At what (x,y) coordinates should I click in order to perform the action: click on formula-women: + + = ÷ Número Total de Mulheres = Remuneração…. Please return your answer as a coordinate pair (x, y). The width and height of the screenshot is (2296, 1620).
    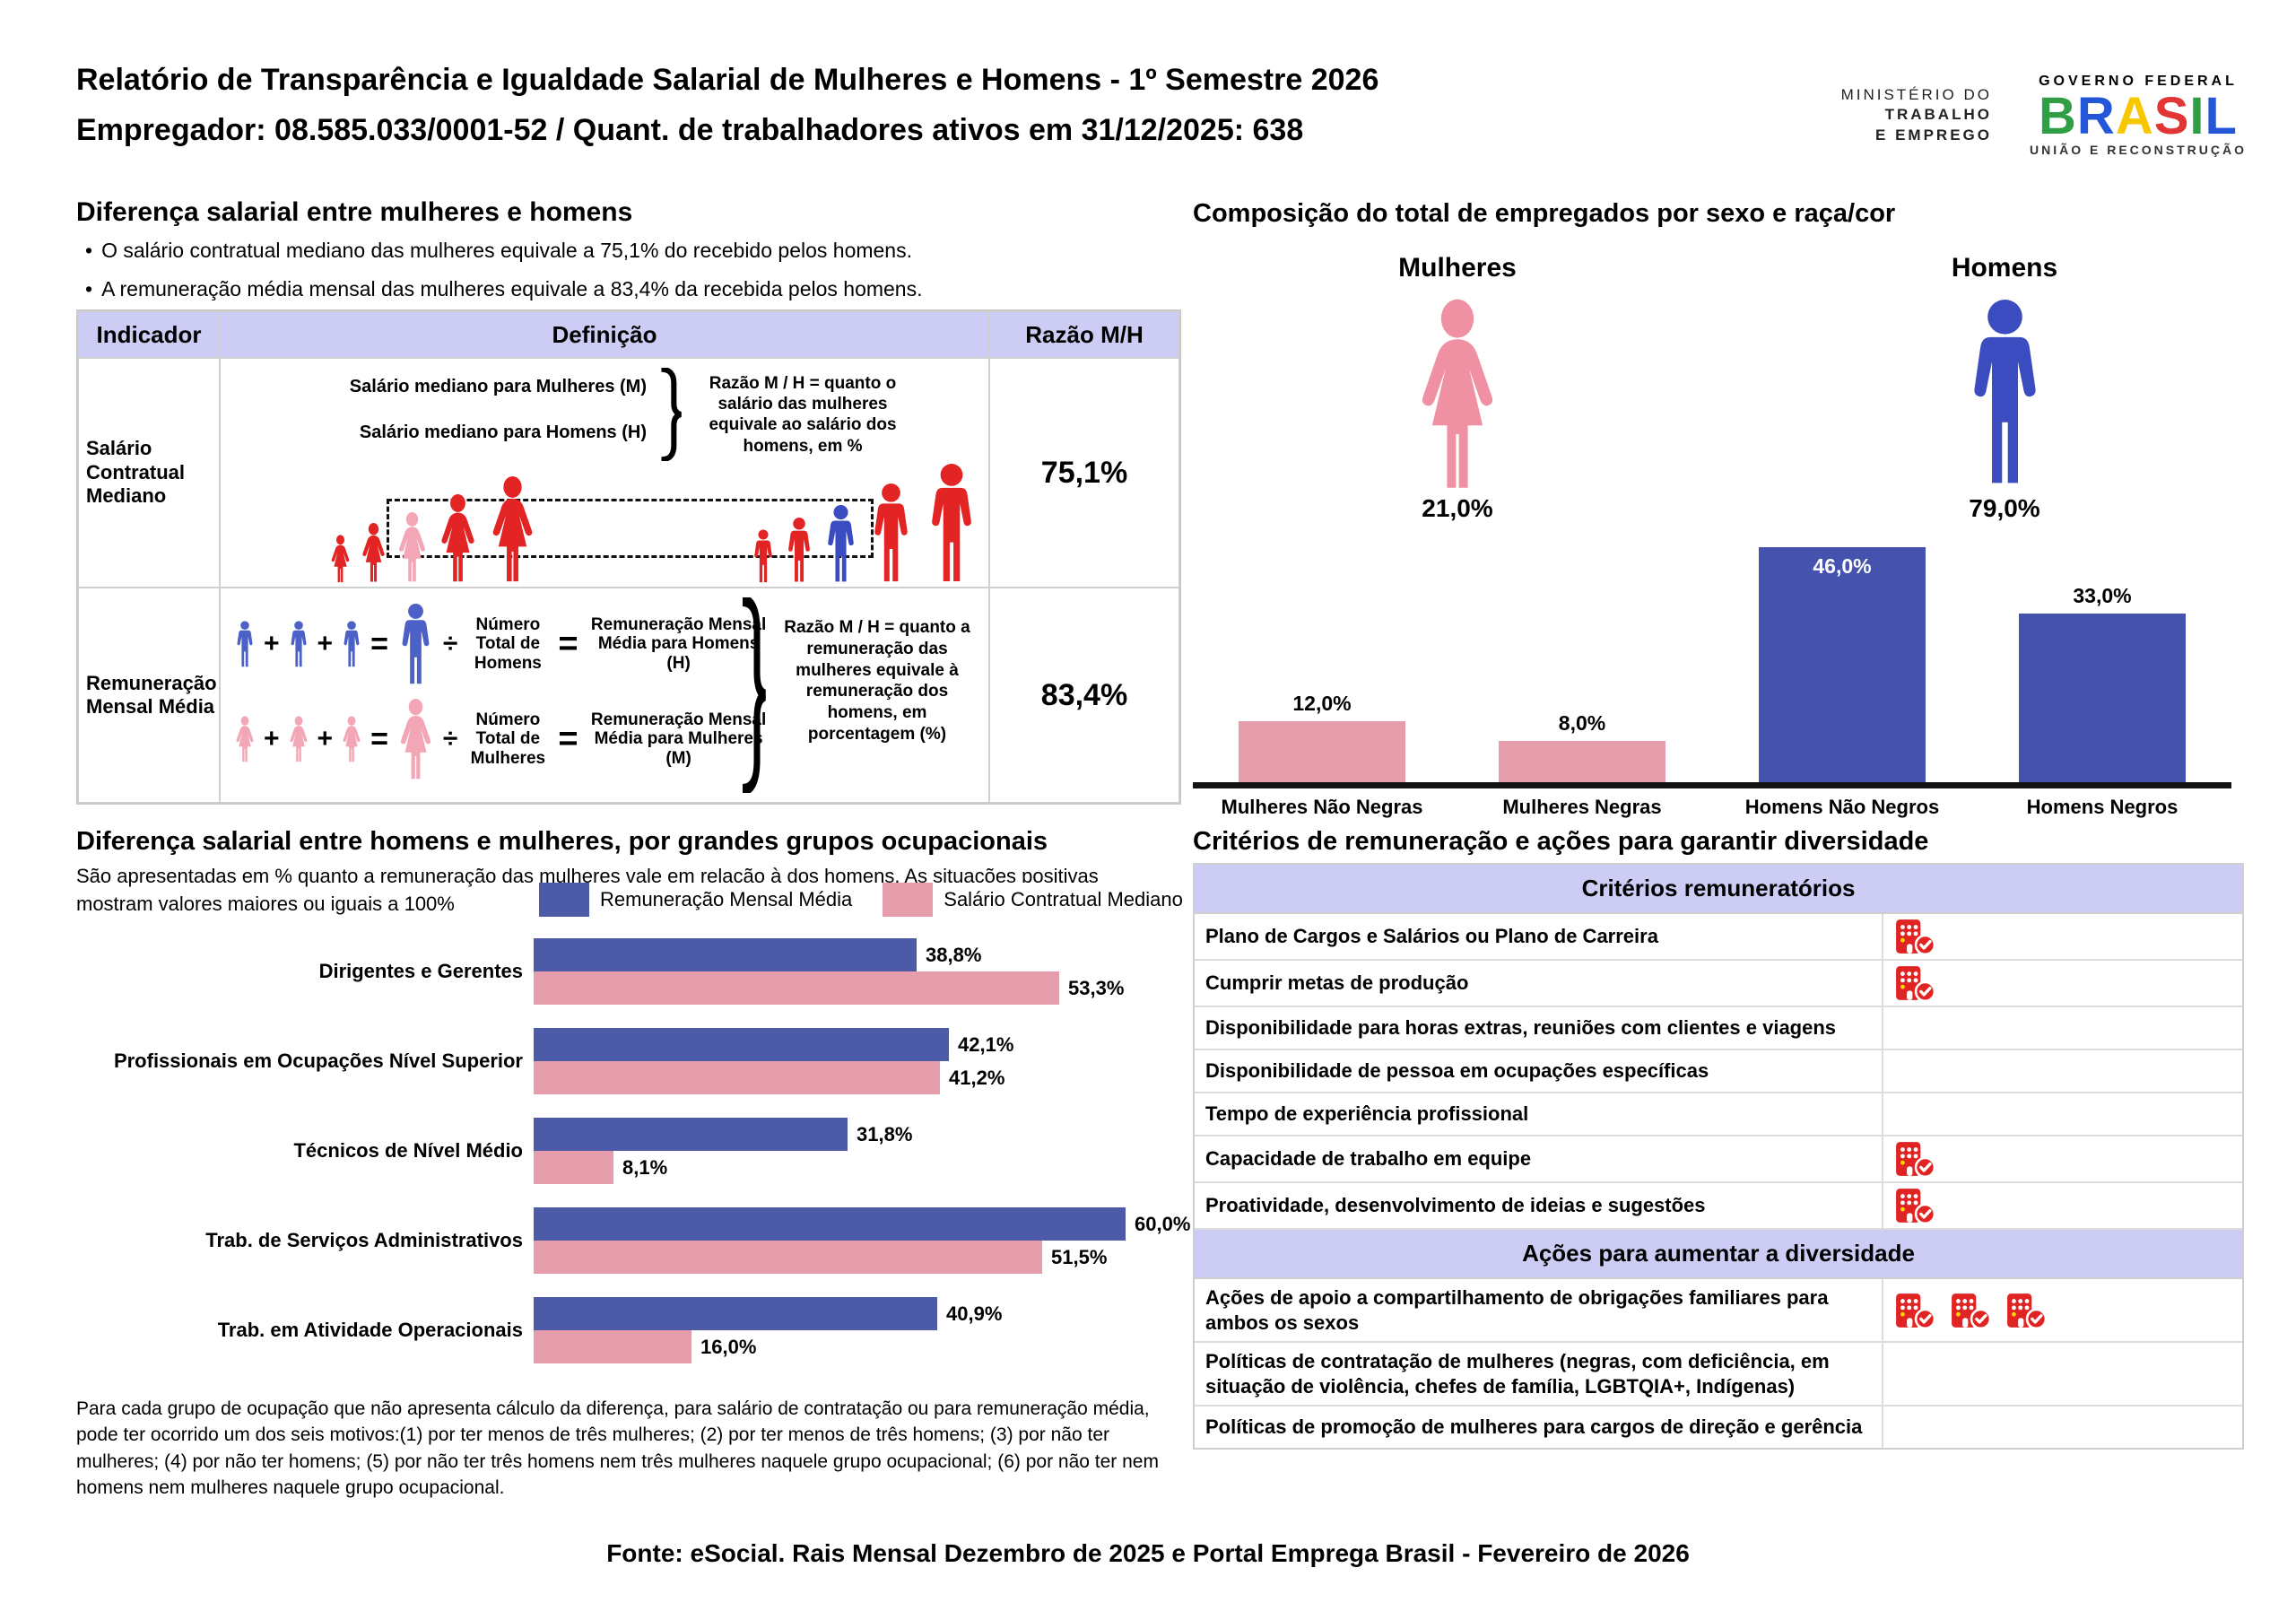
    Looking at the image, I should click on (502, 739).